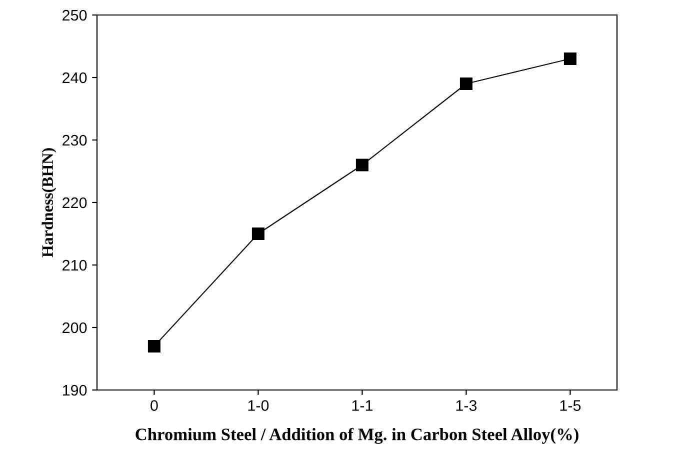 The height and width of the screenshot is (457, 673). I want to click on y-tick-label: 210, so click(74, 265).